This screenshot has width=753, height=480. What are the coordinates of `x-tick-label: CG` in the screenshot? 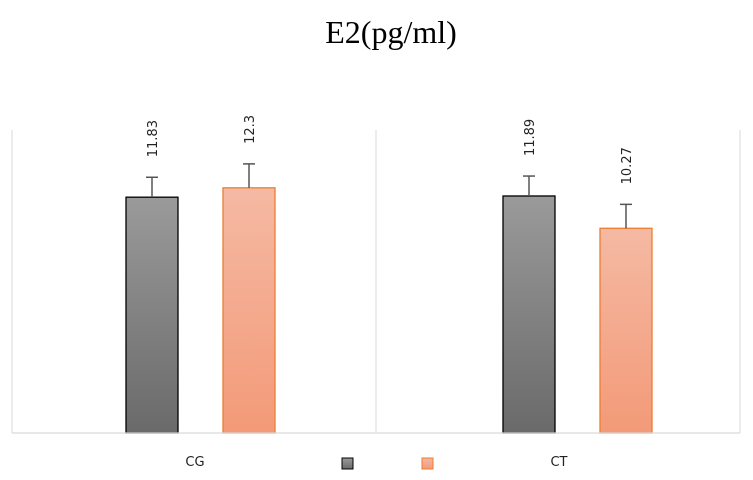 It's located at (194, 462).